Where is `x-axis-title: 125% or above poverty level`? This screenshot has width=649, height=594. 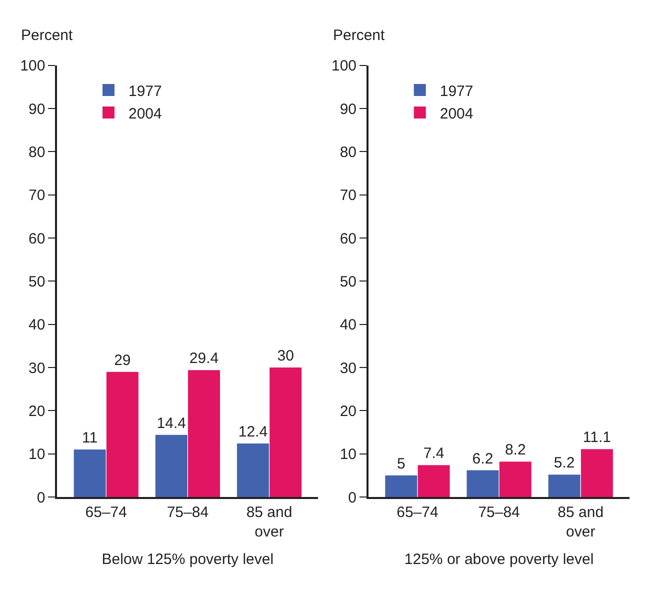 x-axis-title: 125% or above poverty level is located at coordinates (499, 559).